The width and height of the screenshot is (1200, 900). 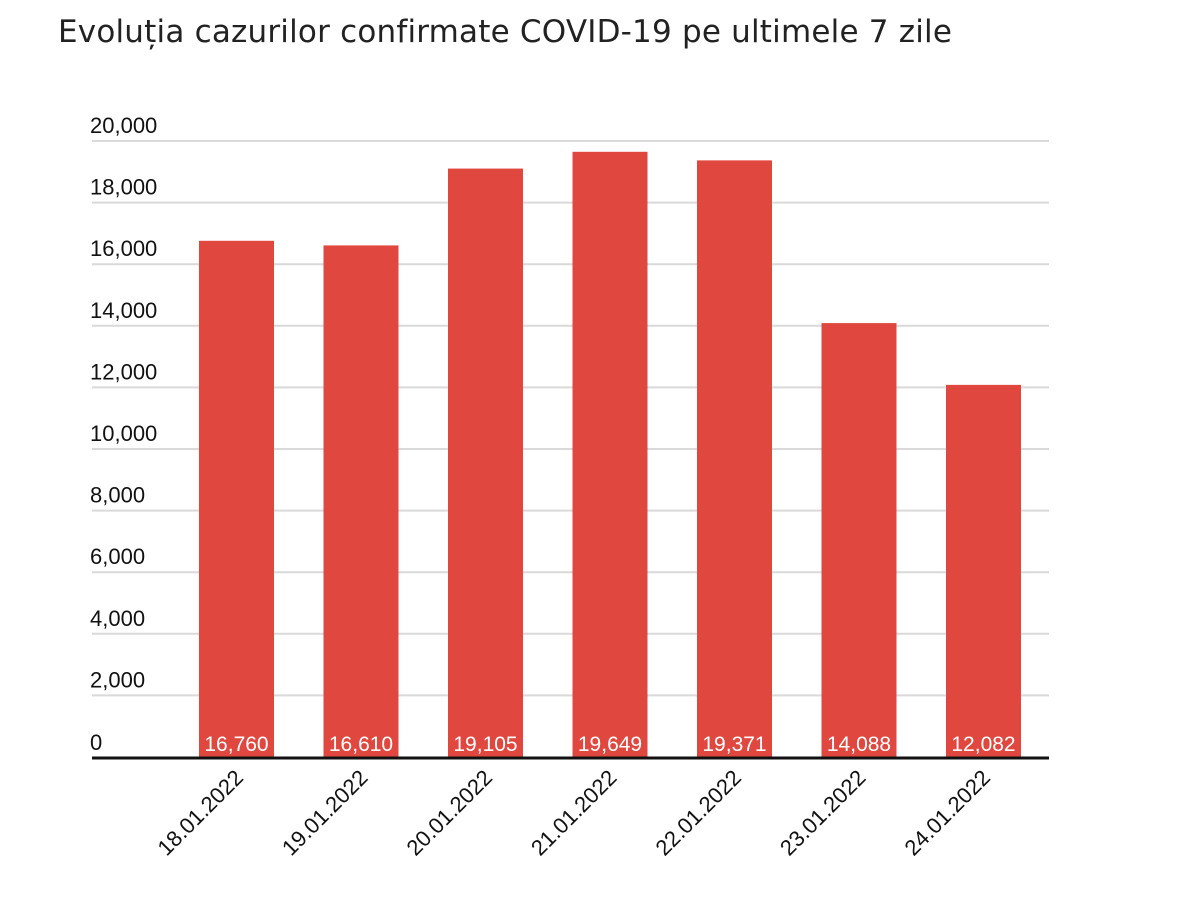 I want to click on y-tick-label: 8,000, so click(x=117, y=495).